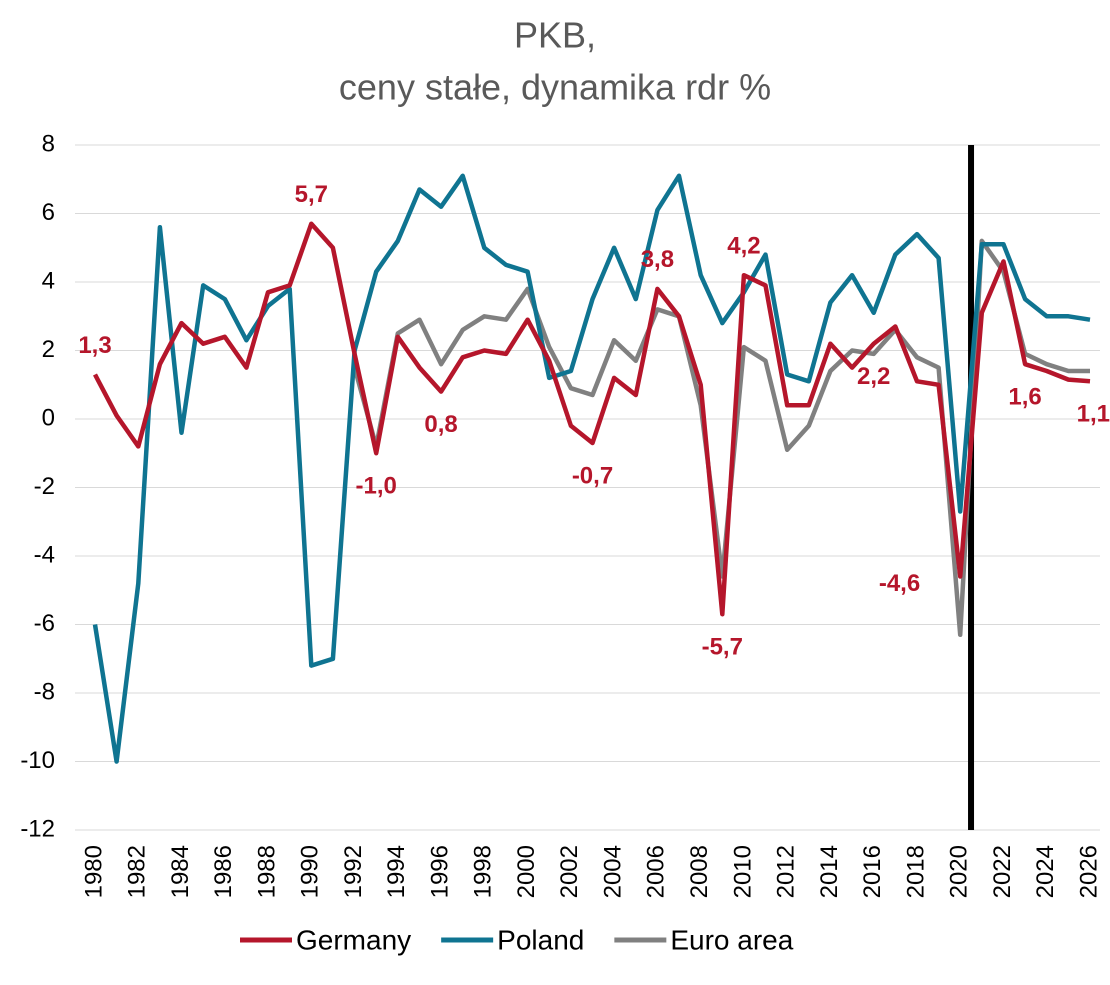  I want to click on x-tick-label: 1992, so click(353, 871).